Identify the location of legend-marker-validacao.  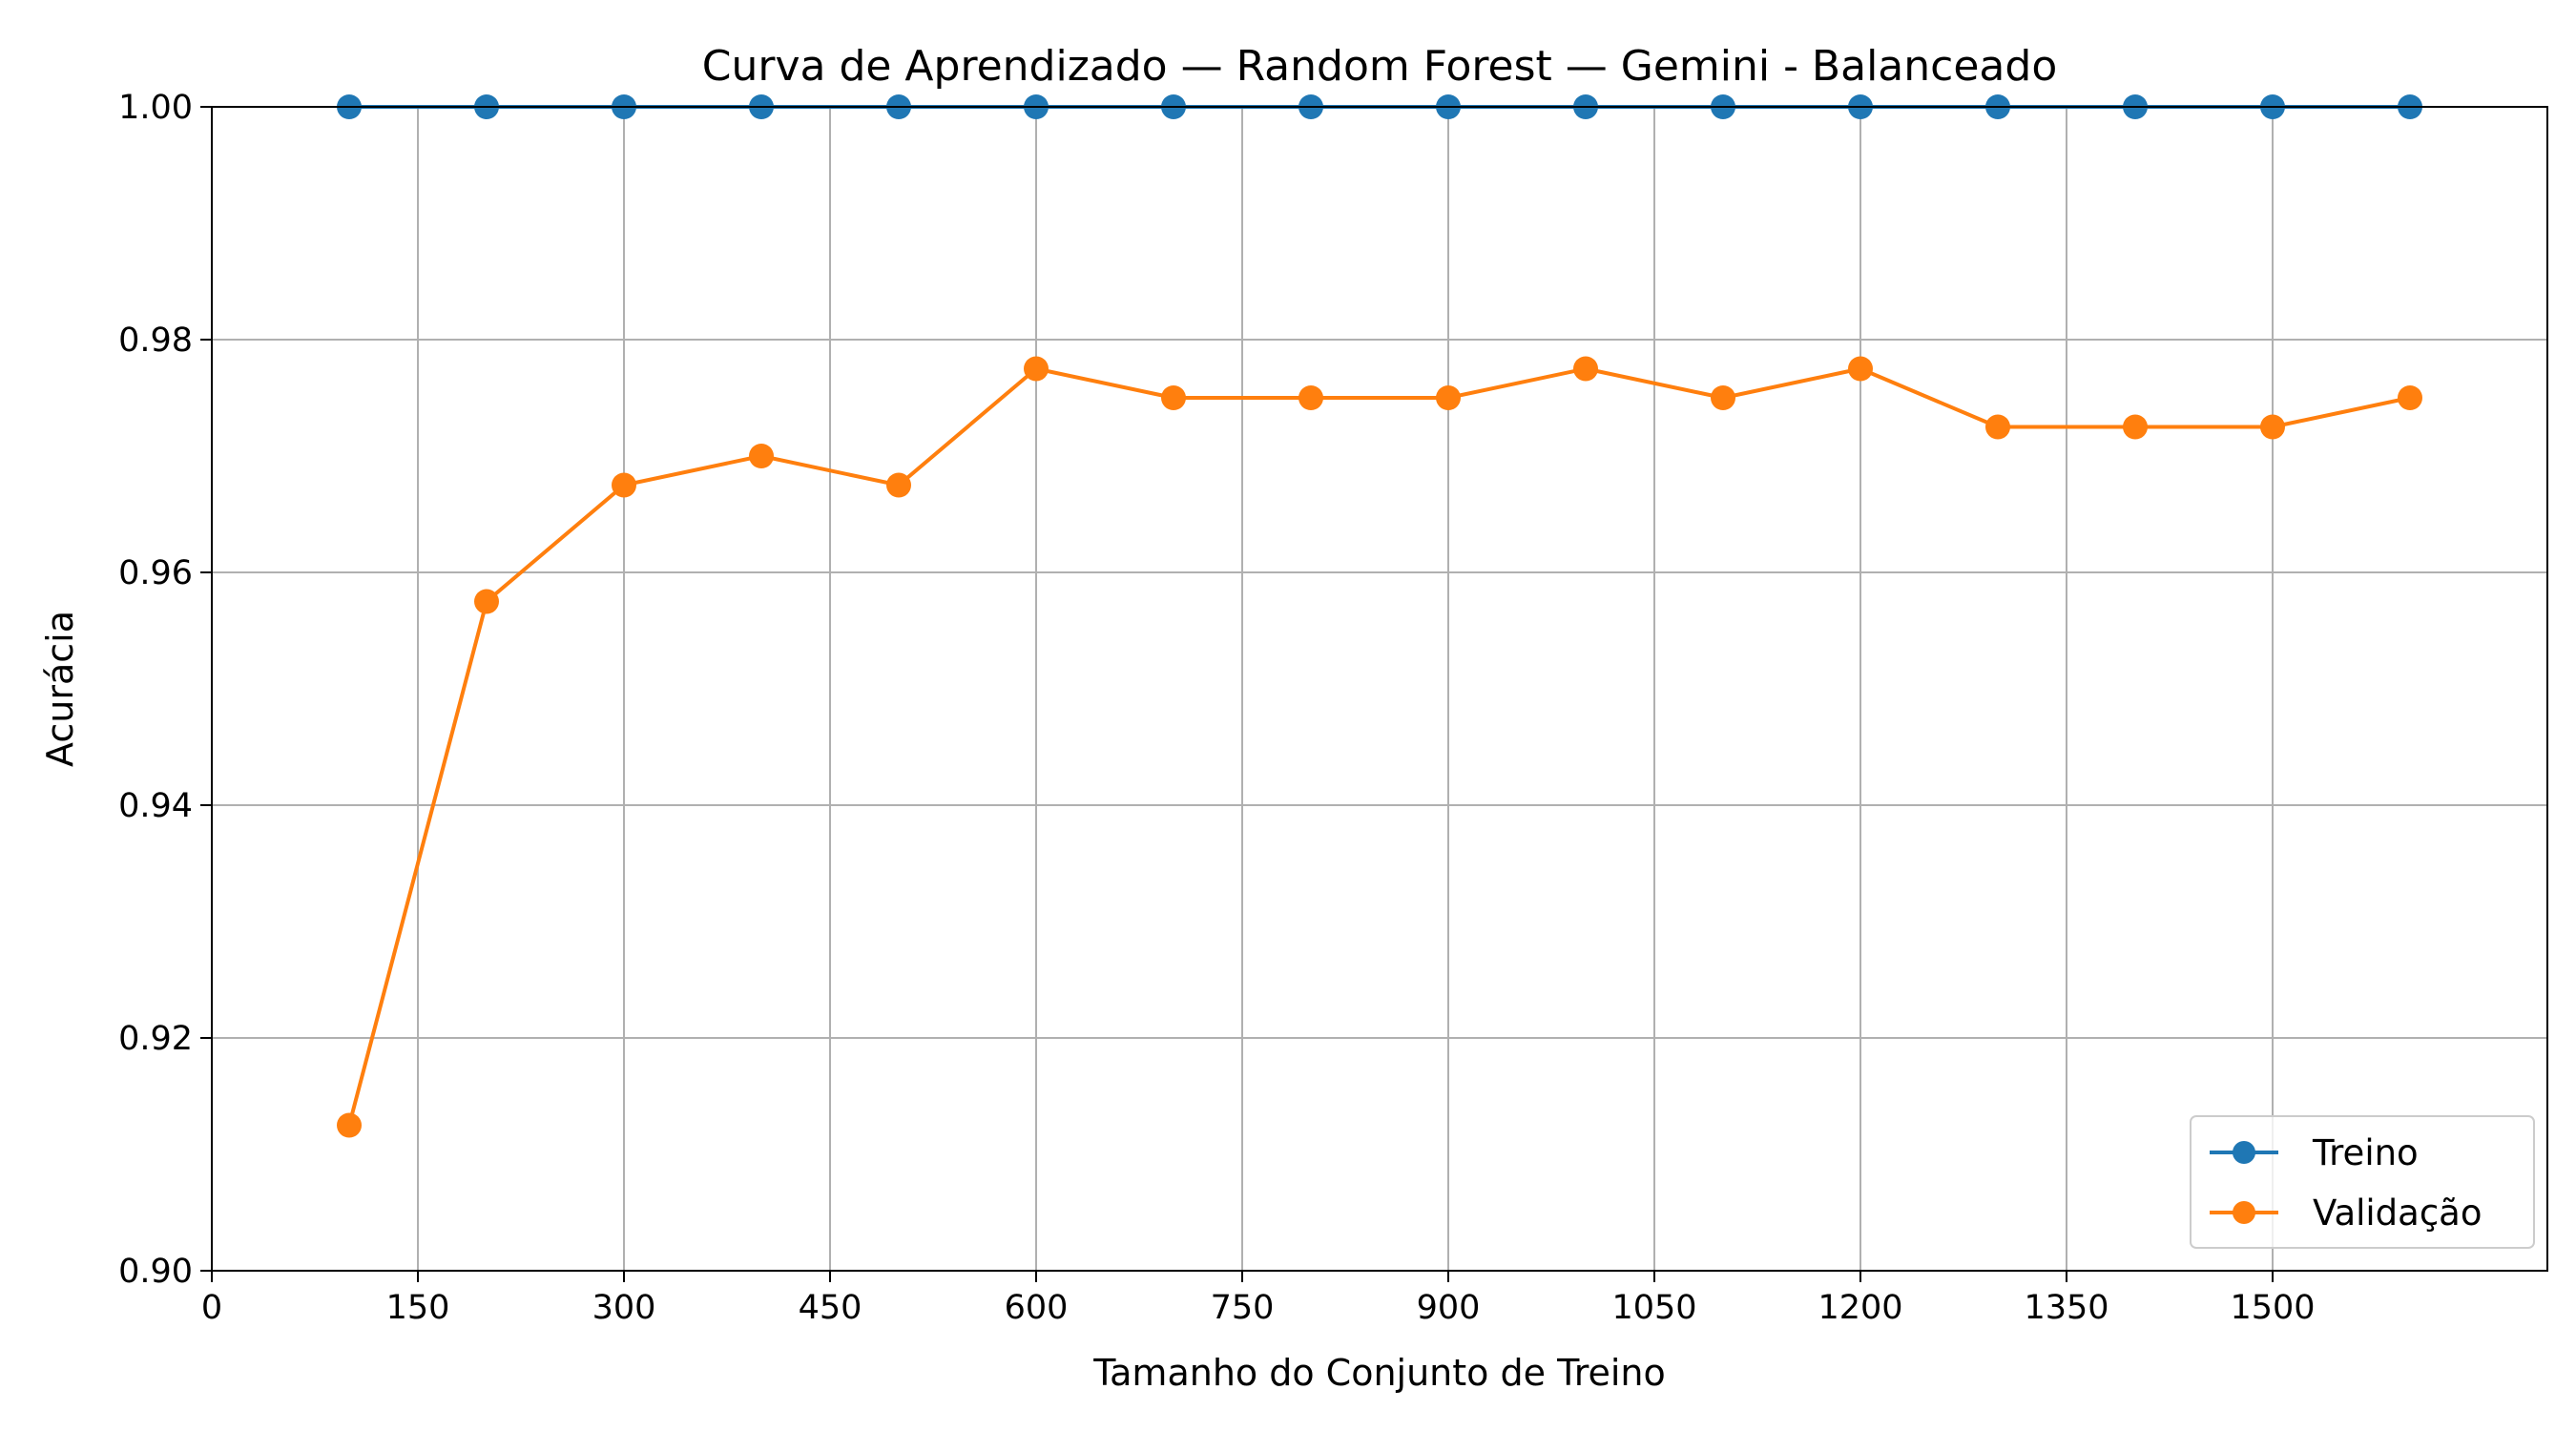
(2244, 1212).